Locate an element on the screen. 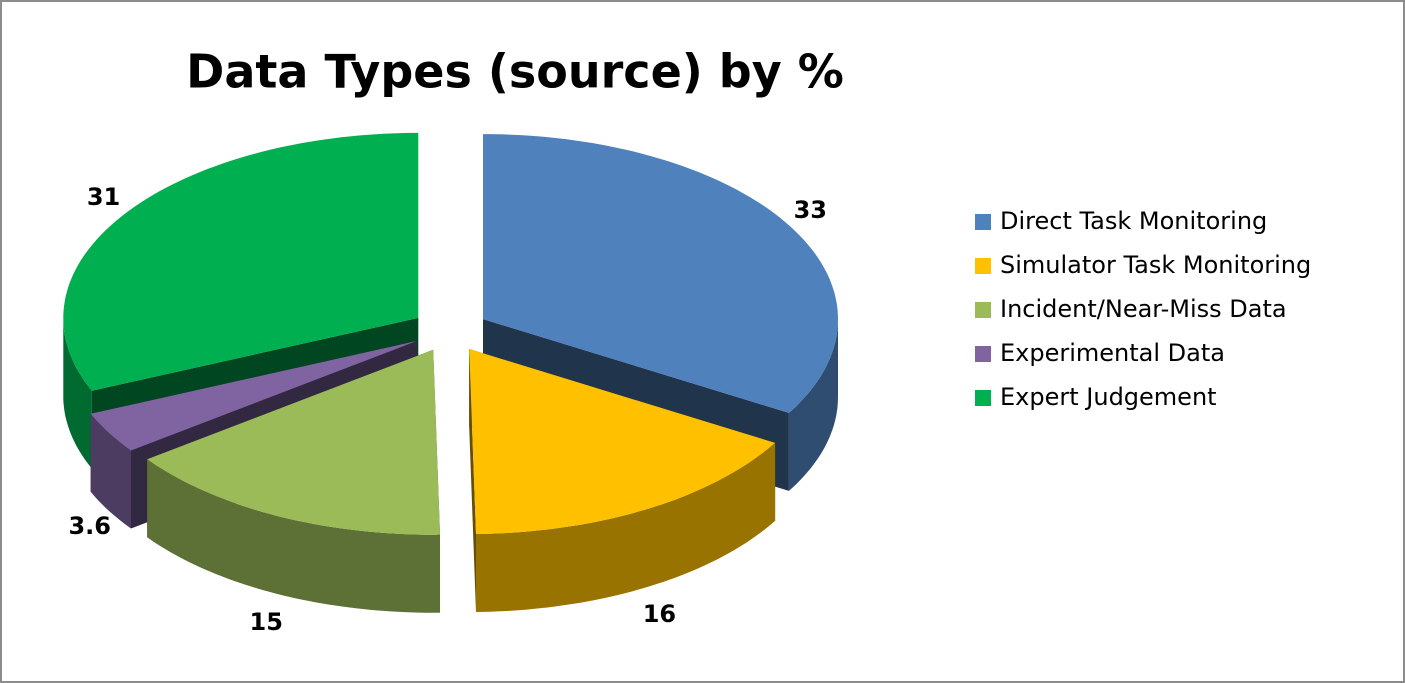 The height and width of the screenshot is (683, 1405). legend-label: Expert Judgement is located at coordinates (1108, 397).